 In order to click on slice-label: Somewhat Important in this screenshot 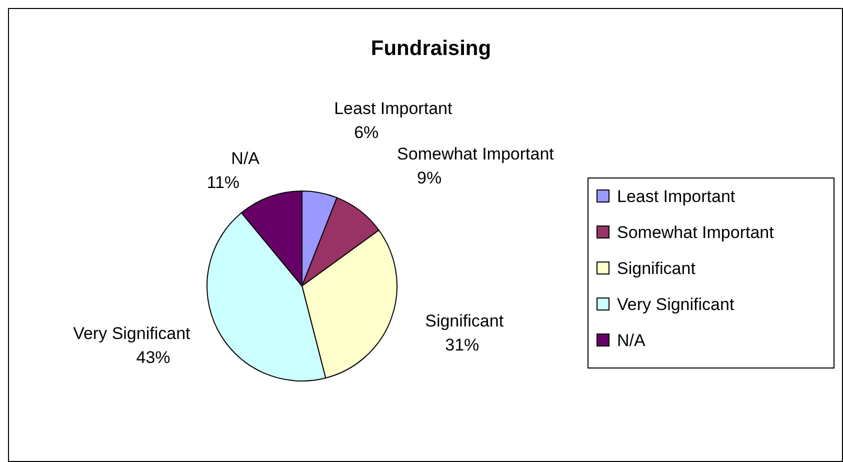, I will do `click(475, 154)`.